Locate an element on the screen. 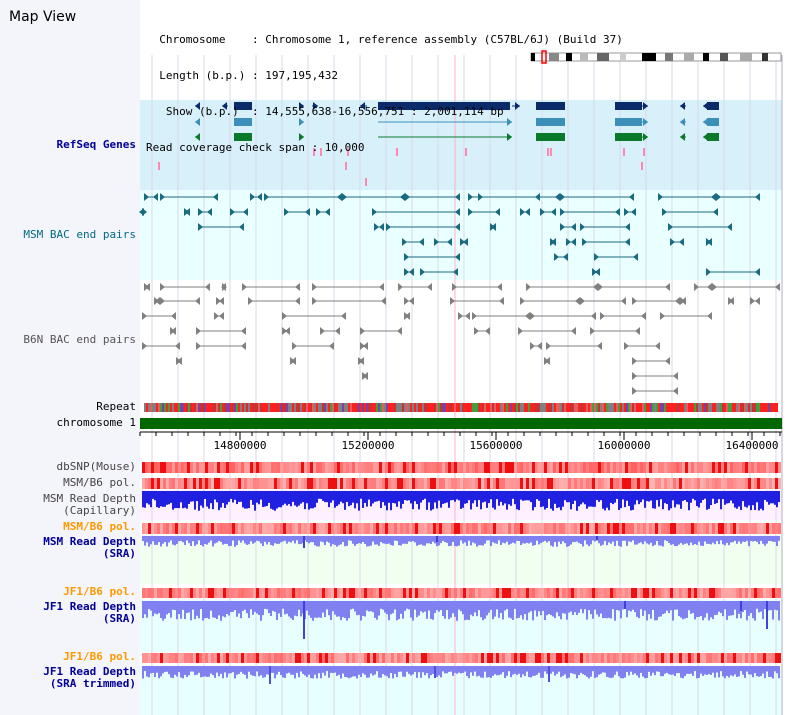 This screenshot has width=800, height=715. track-label-repeat: Repeat is located at coordinates (116, 406).